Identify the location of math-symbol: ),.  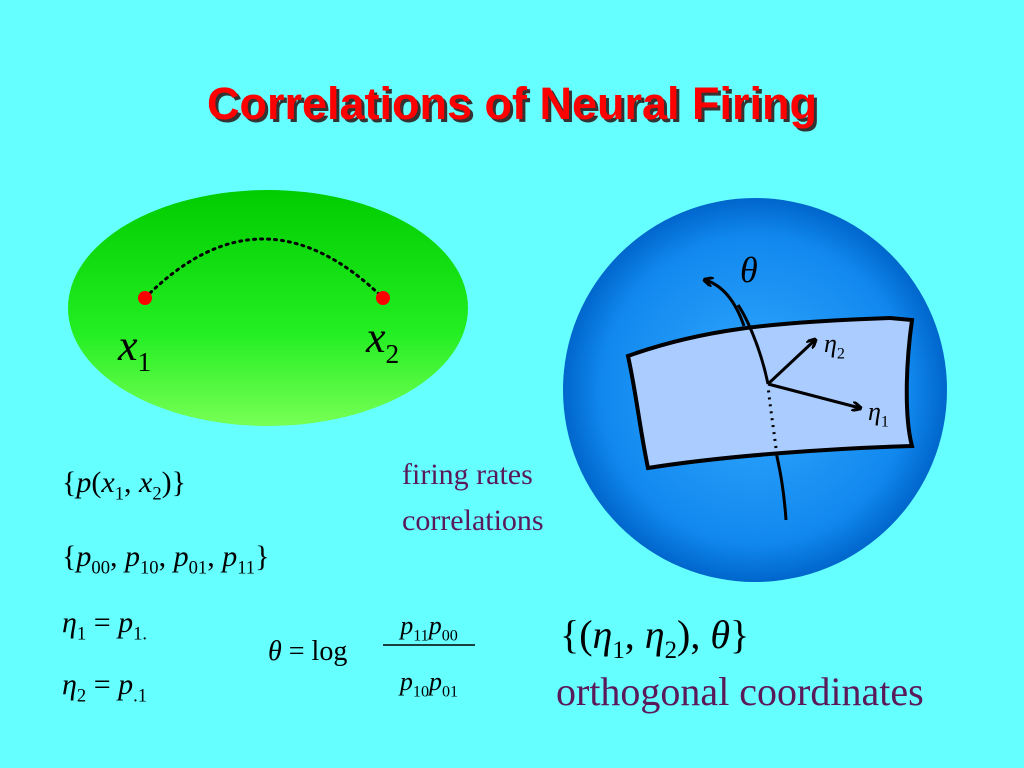
(693, 634).